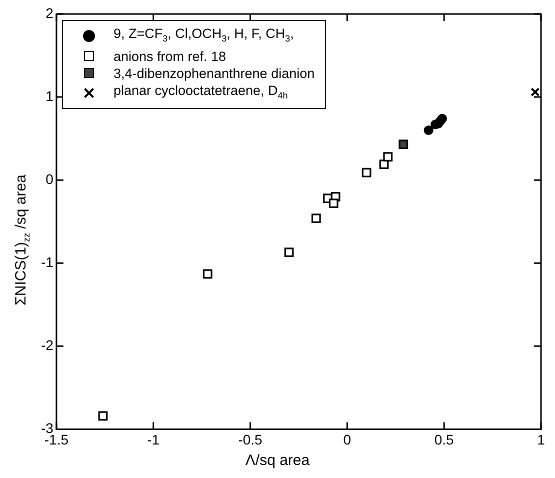 The height and width of the screenshot is (478, 555). What do you see at coordinates (444, 439) in the screenshot?
I see `x-tick-label: 0.5` at bounding box center [444, 439].